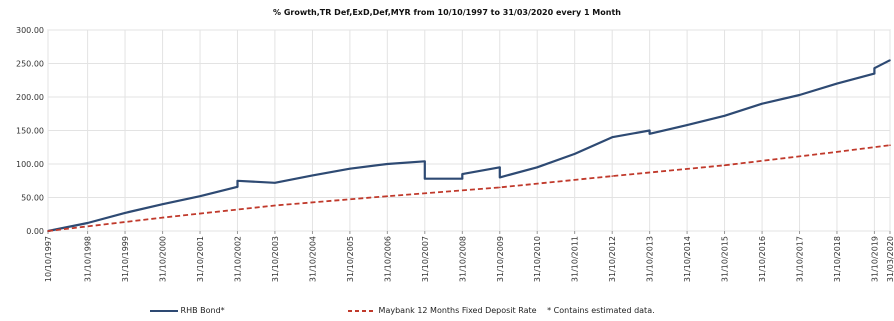 The height and width of the screenshot is (321, 894). Describe the element at coordinates (163, 259) in the screenshot. I see `x-tick-label: 31/10/2000` at that location.